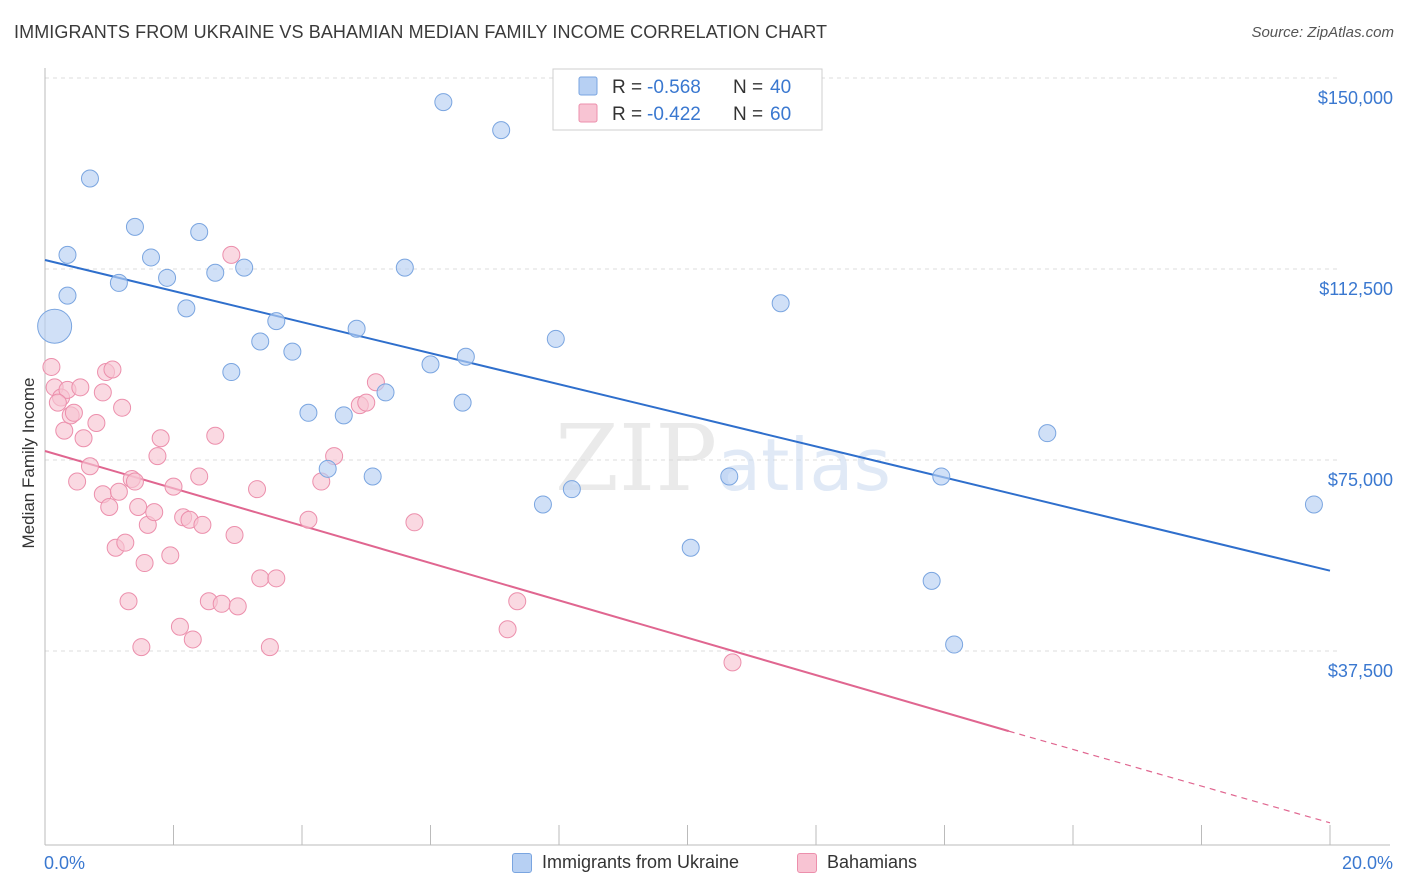  I want to click on legend-top-frame, so click(687, 99).